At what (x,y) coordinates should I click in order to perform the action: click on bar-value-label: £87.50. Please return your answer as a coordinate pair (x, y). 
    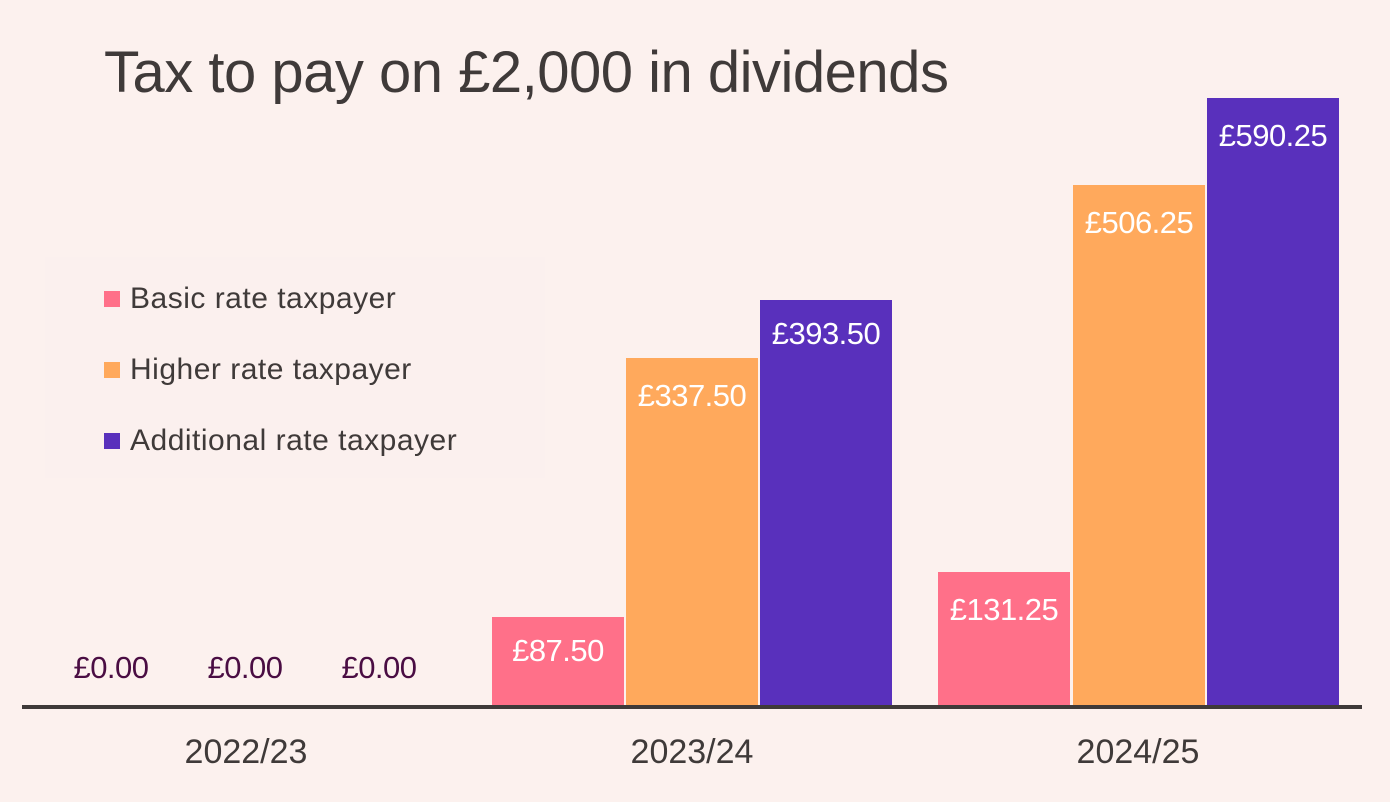
    Looking at the image, I should click on (558, 650).